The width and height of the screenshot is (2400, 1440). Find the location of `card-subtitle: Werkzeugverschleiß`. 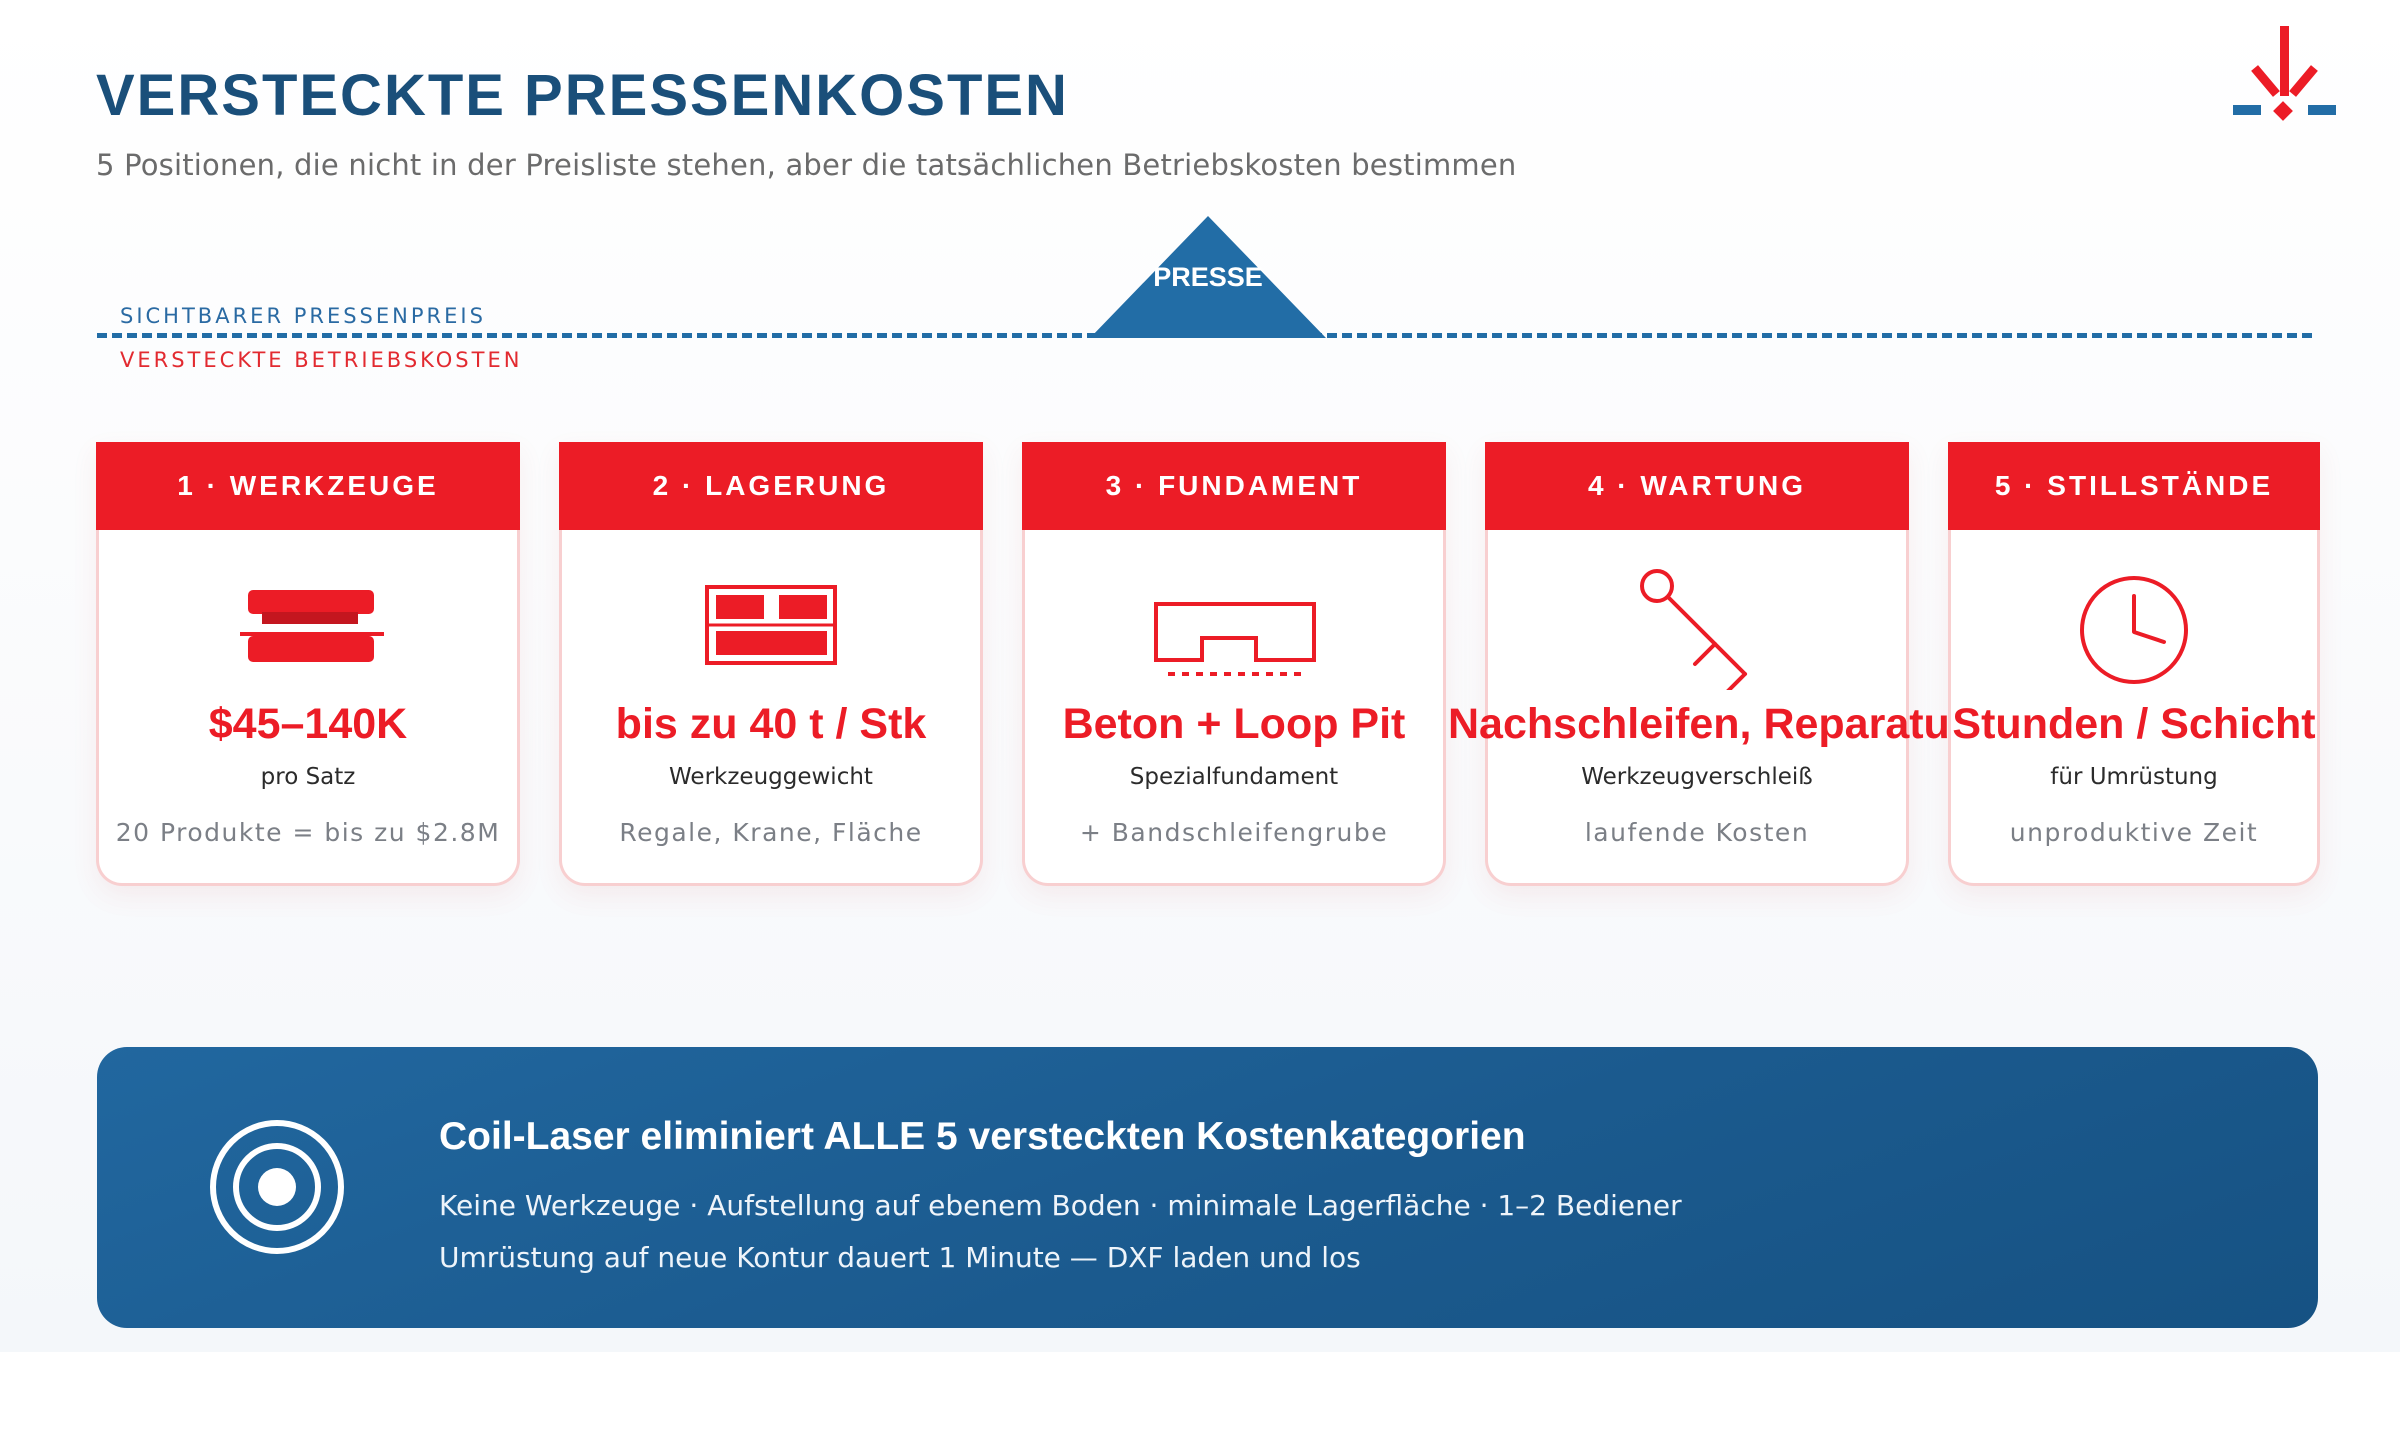

card-subtitle: Werkzeugverschleiß is located at coordinates (1697, 777).